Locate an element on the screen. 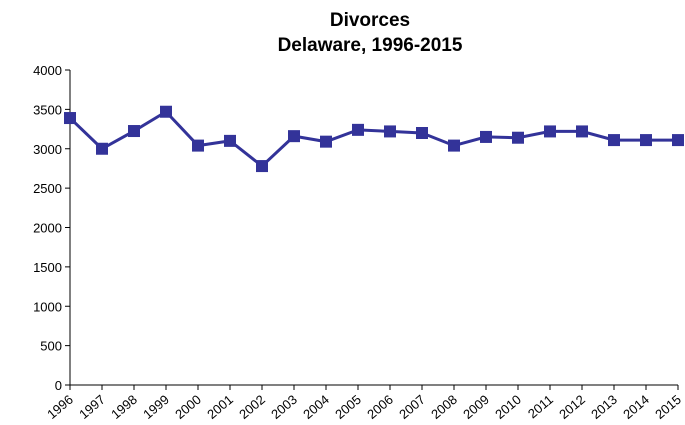 The height and width of the screenshot is (425, 685). chart-subtitle: Delaware, 1996-2015 is located at coordinates (370, 45).